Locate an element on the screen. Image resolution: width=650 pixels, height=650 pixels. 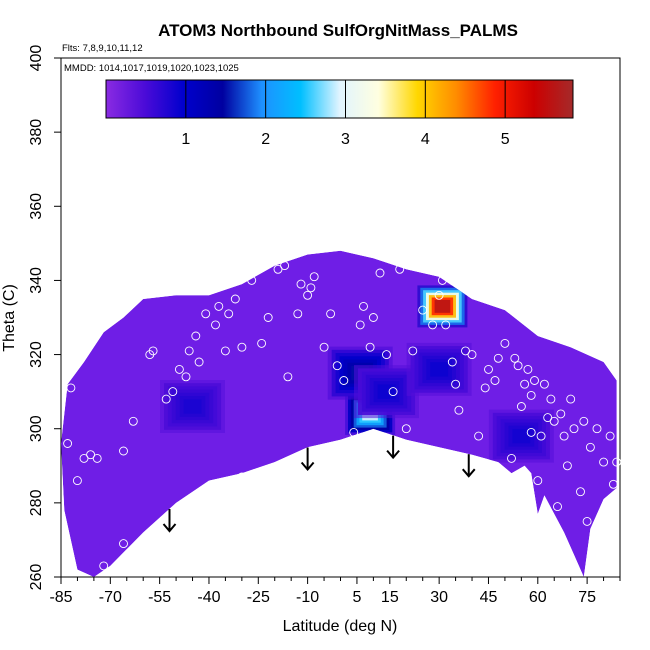
y-tick-label: 260 is located at coordinates (36, 577).